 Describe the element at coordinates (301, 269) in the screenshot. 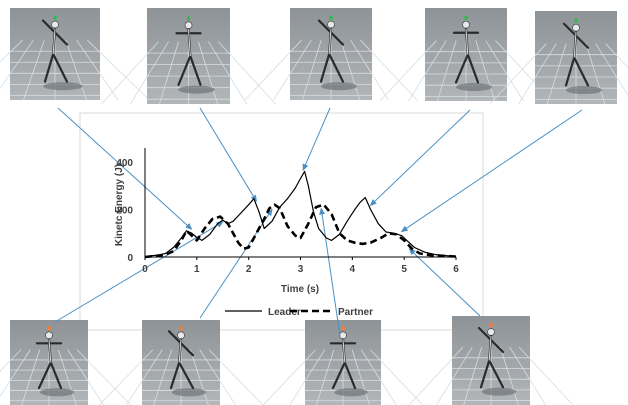

I see `x-tick-label: 3` at that location.